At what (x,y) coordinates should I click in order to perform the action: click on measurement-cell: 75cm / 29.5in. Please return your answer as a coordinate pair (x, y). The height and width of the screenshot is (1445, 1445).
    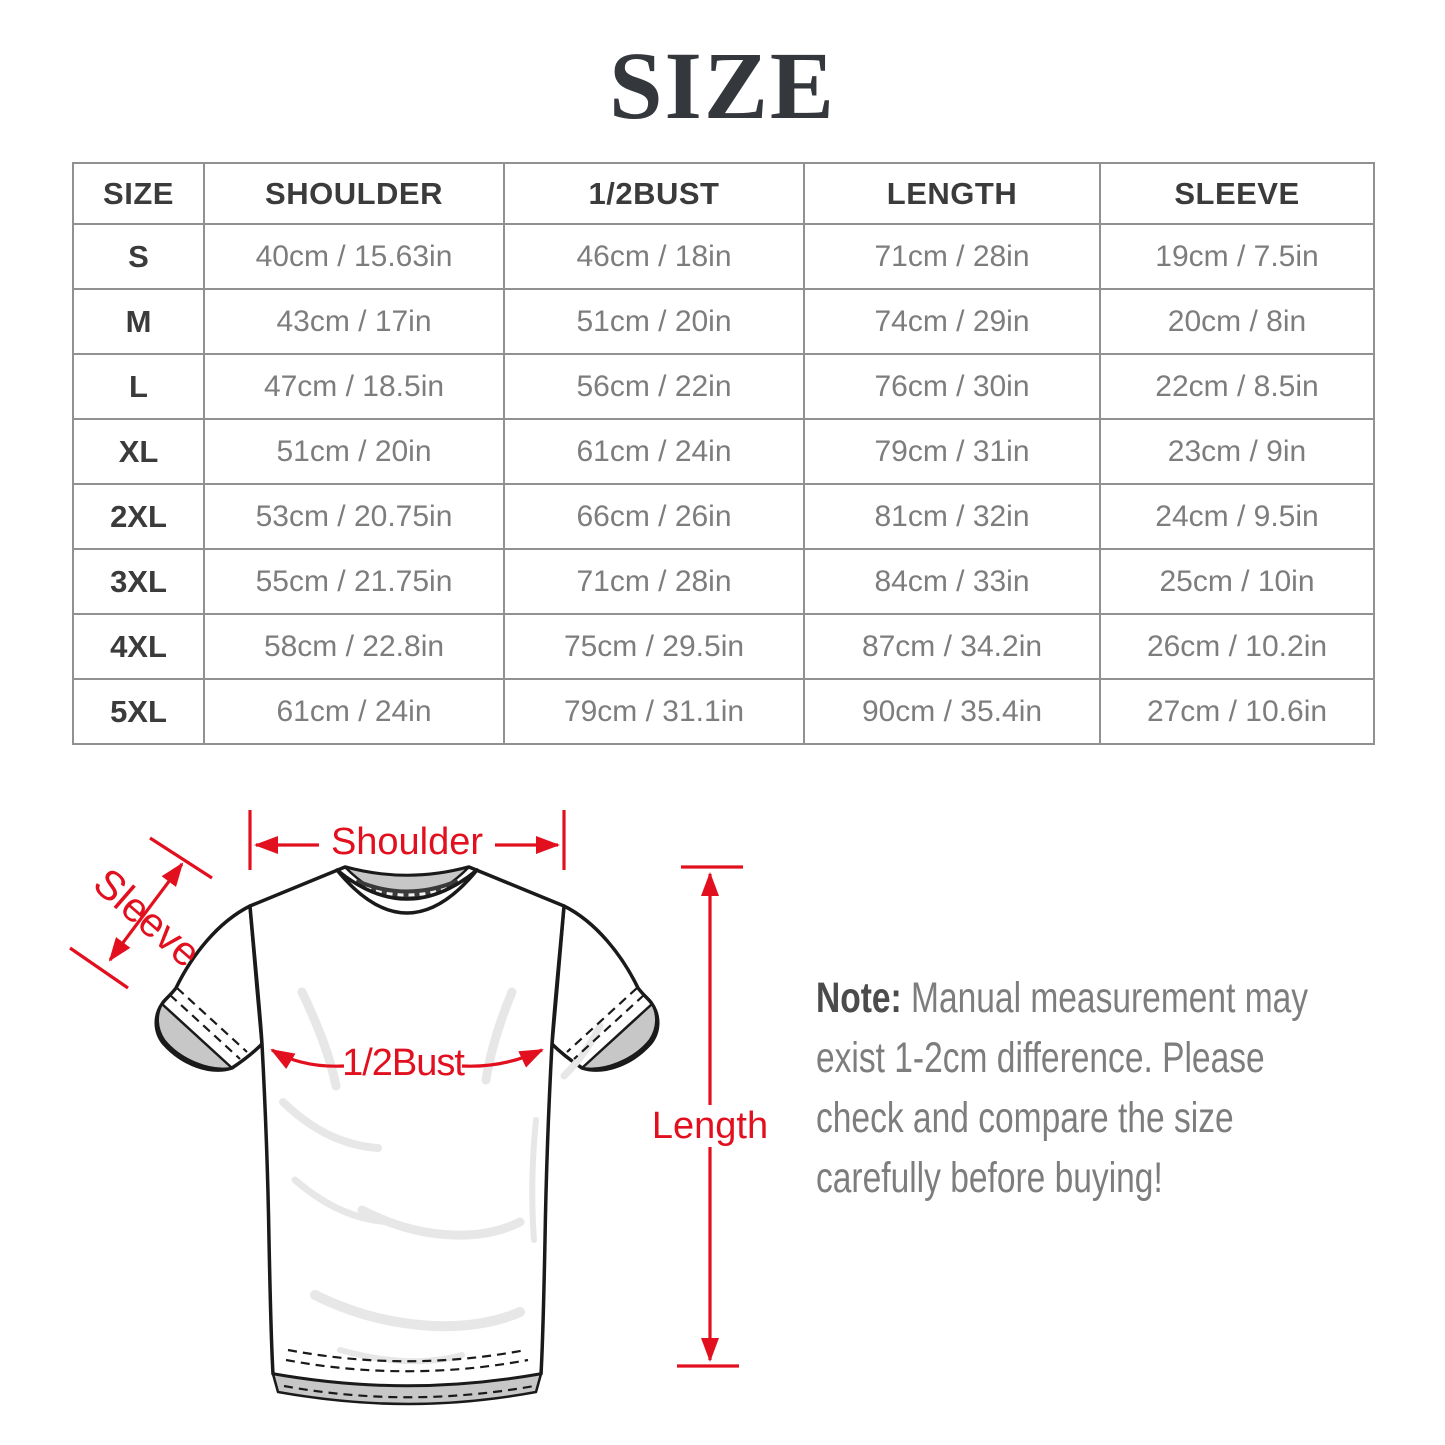
    Looking at the image, I should click on (654, 646).